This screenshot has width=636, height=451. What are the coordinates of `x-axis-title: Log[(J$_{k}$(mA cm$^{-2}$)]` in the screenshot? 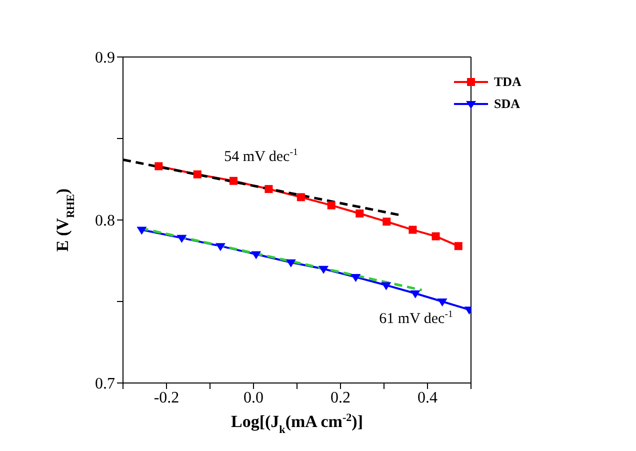 It's located at (297, 424).